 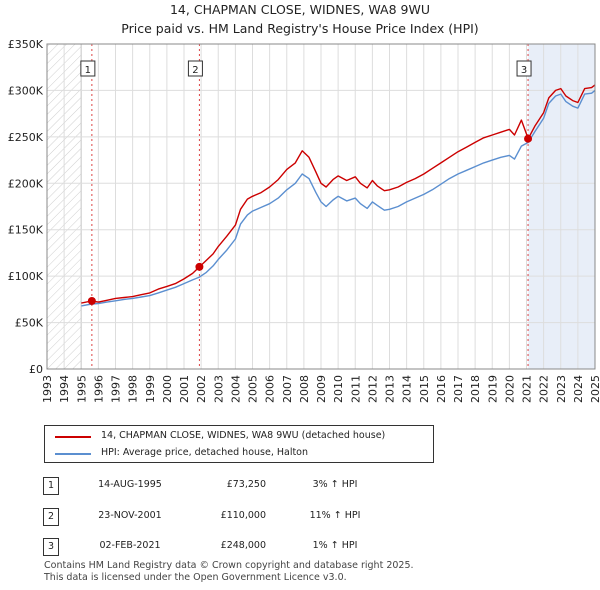 What do you see at coordinates (561, 206) in the screenshot?
I see `post-sale-shading` at bounding box center [561, 206].